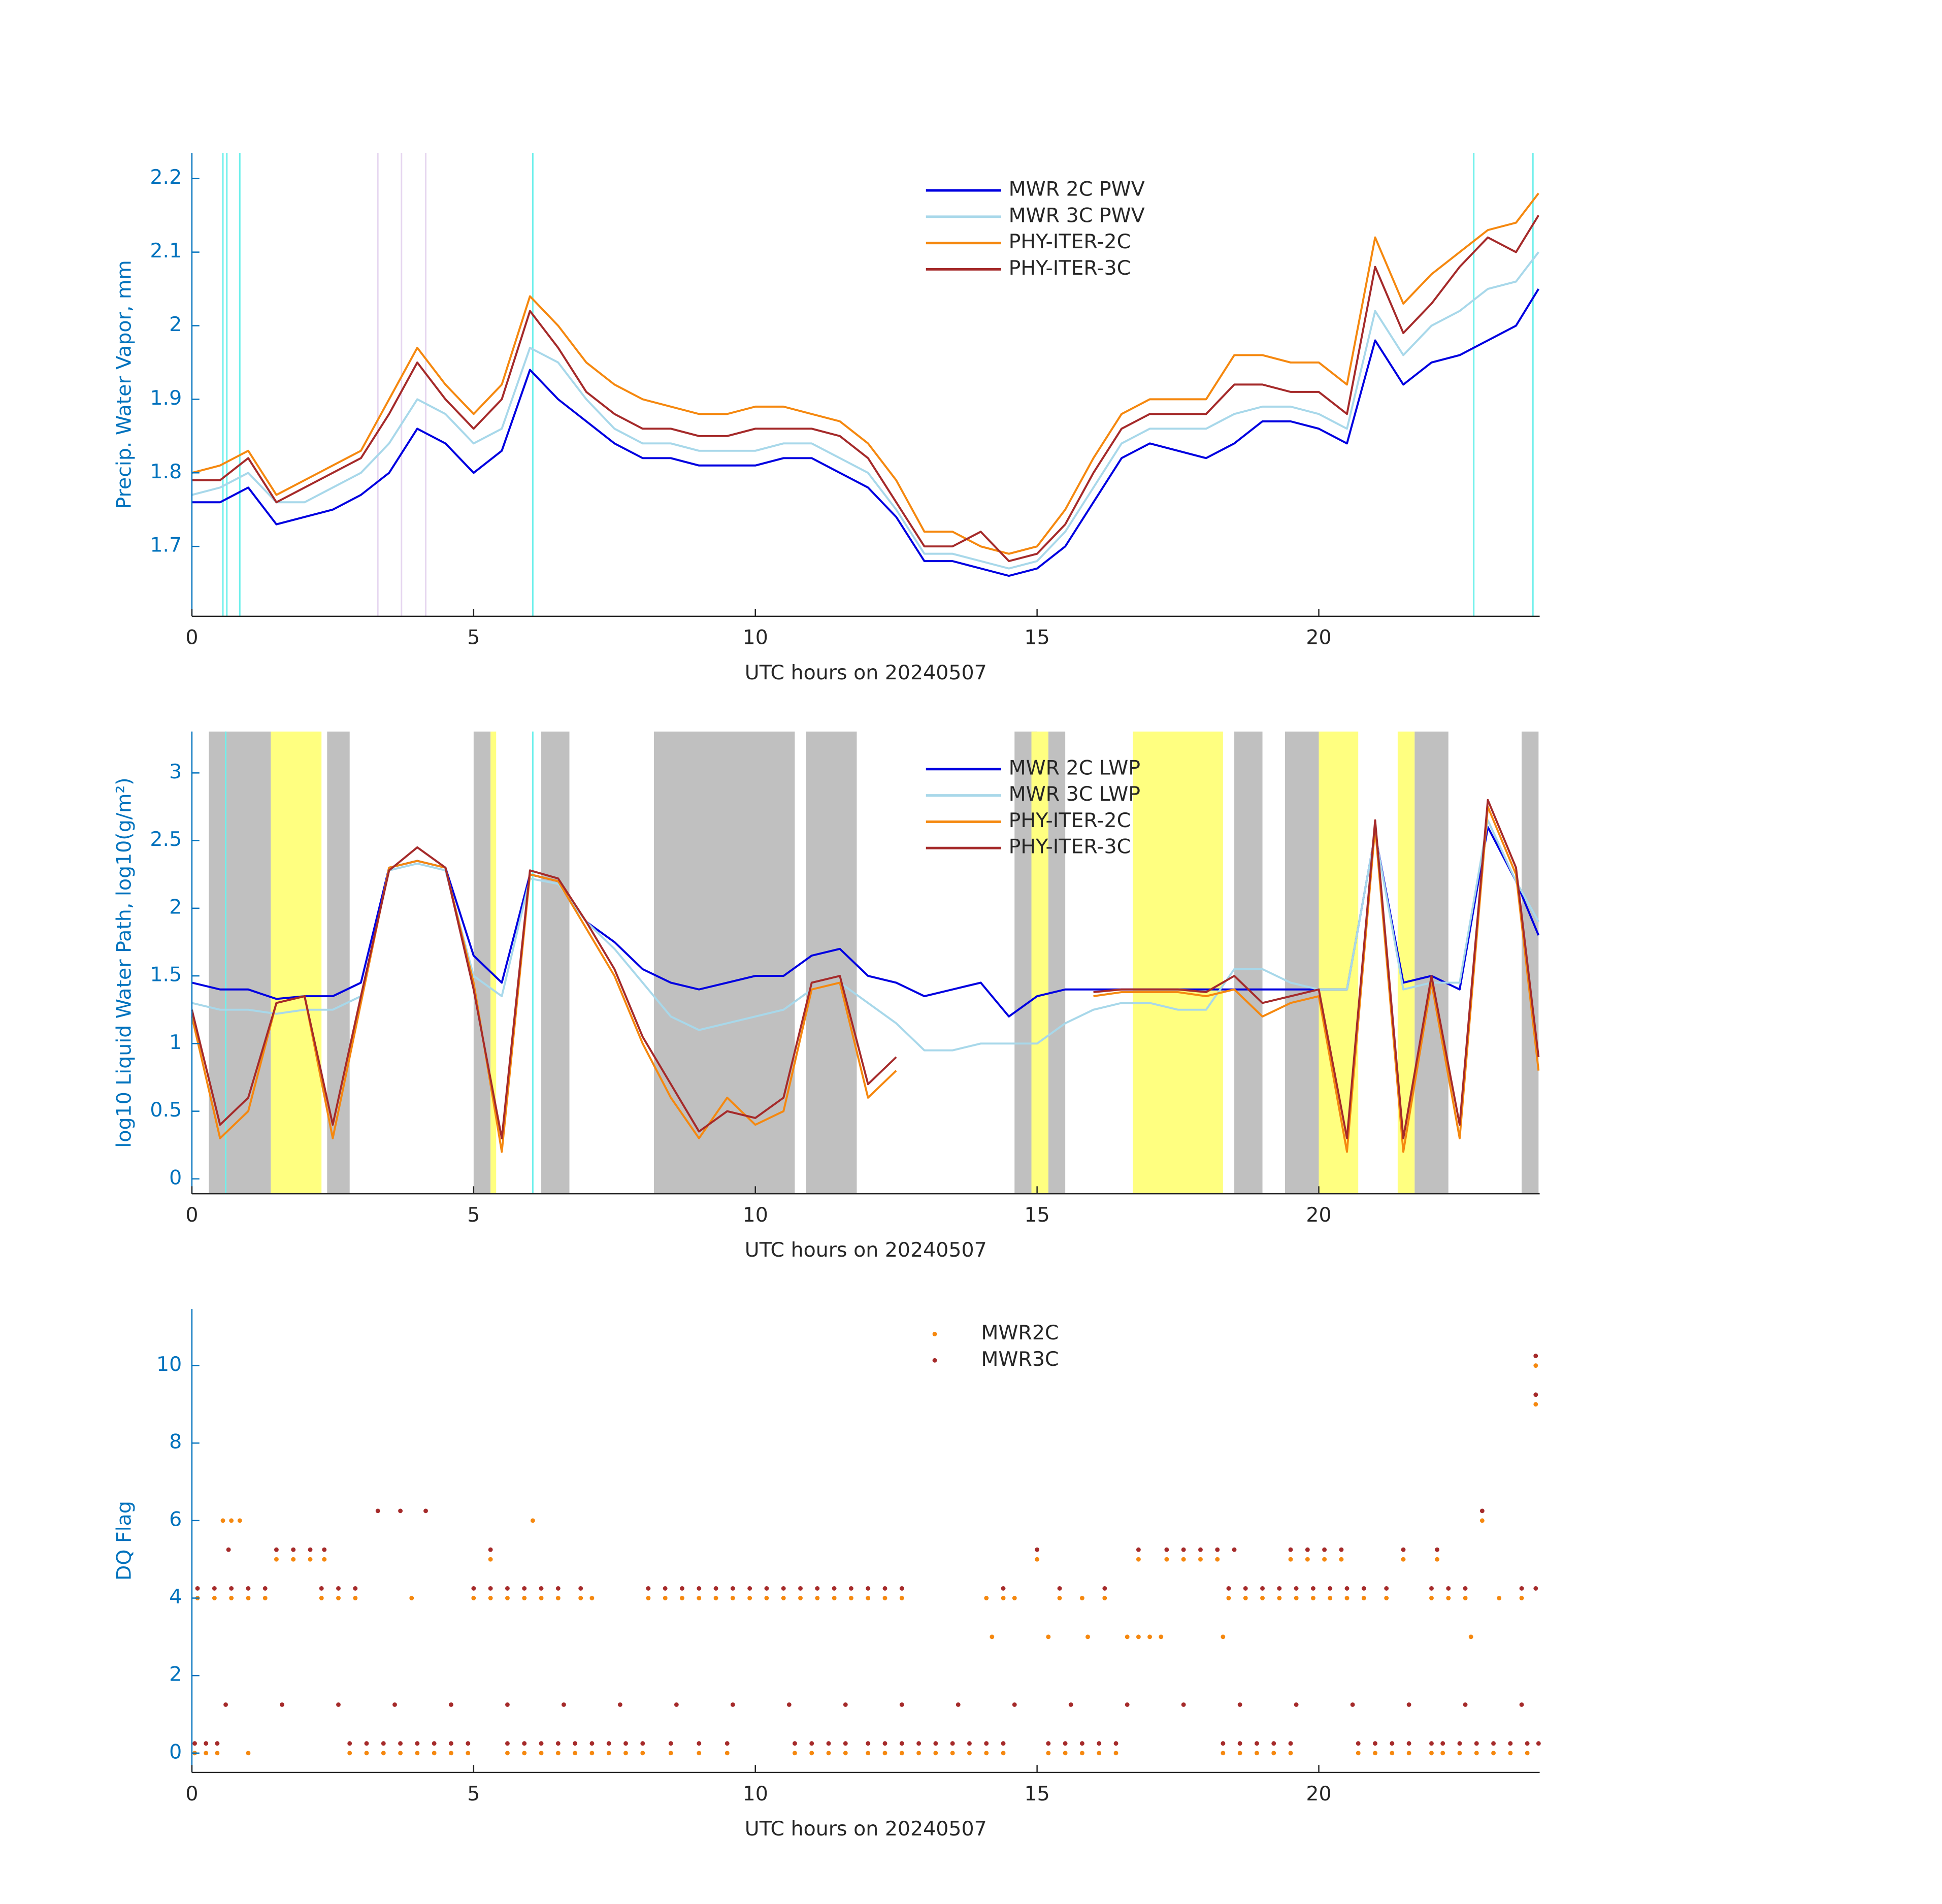  I want to click on legend-label: MWR 2C LWP, so click(1074, 768).